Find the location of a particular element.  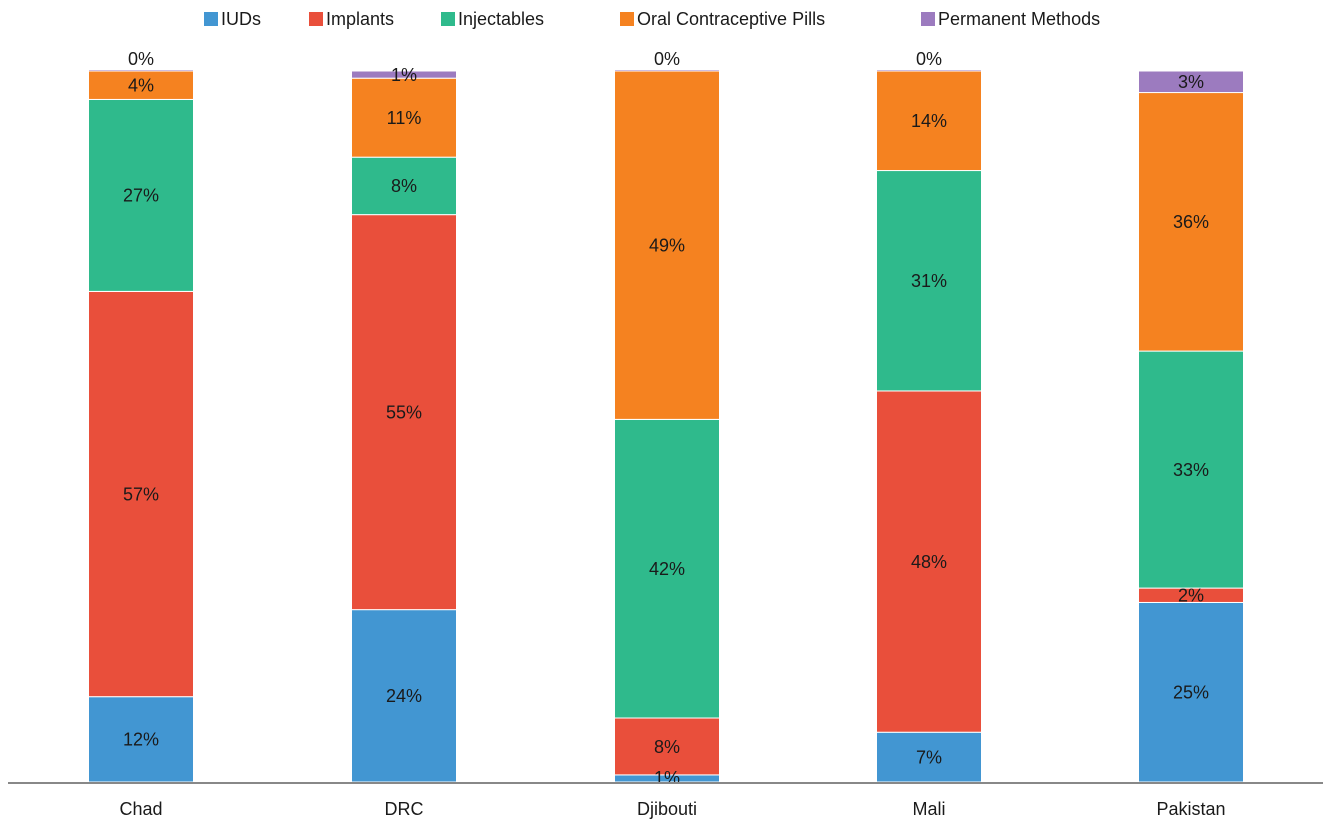

legend-swatch-iuds is located at coordinates (211, 19).